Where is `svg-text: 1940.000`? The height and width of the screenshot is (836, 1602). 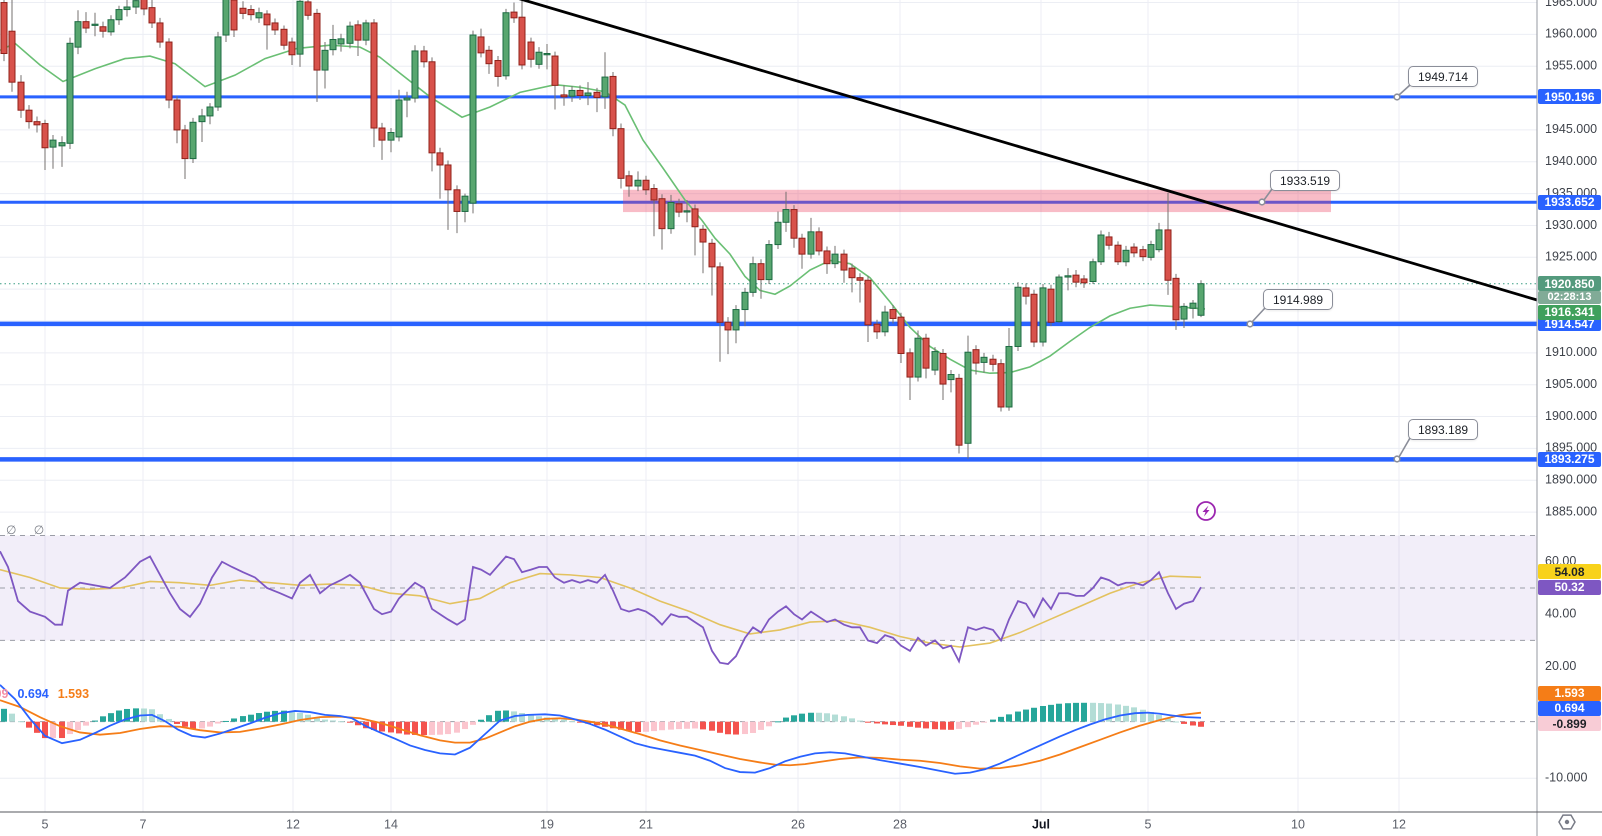
svg-text: 1940.000 is located at coordinates (1571, 161).